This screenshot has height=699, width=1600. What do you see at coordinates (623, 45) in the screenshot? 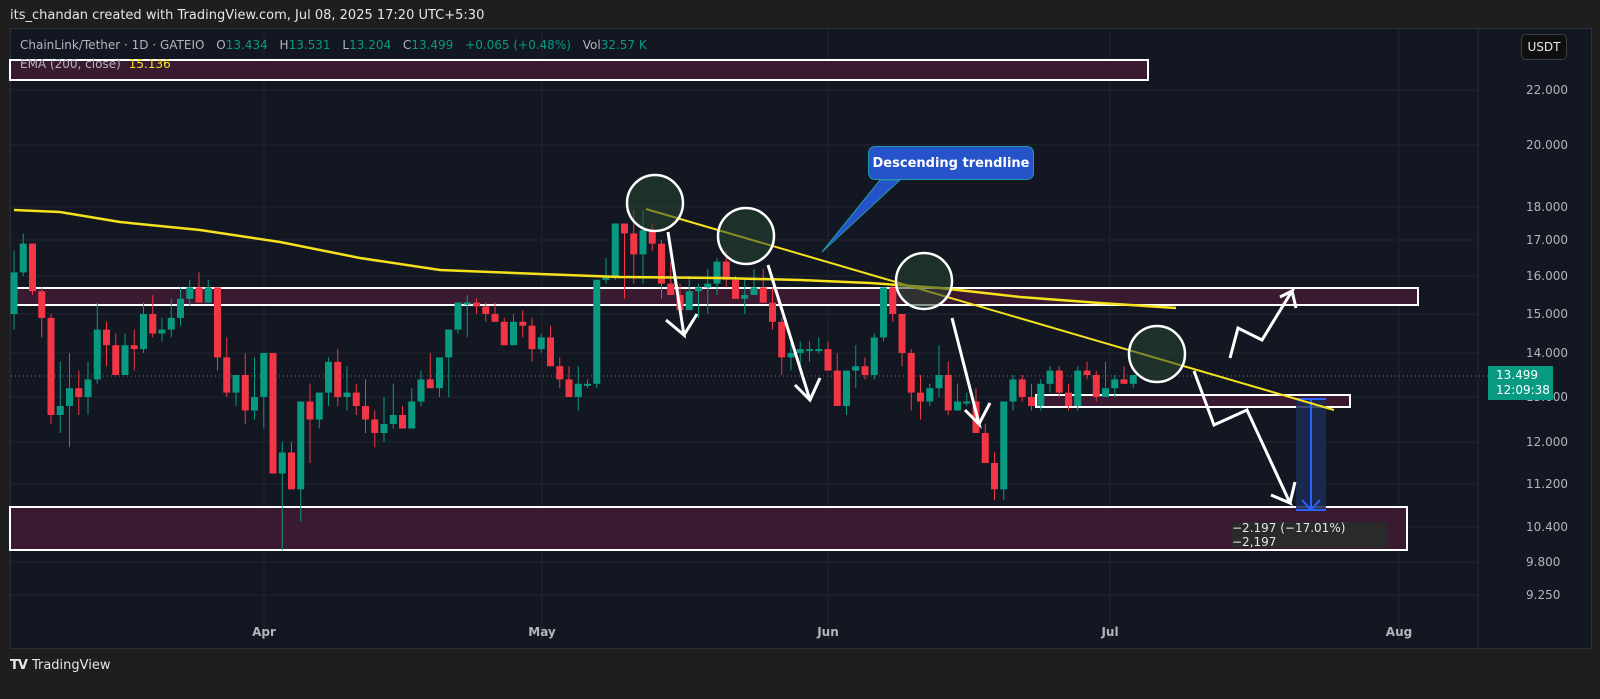
I see `volume-value: 32.57 K` at bounding box center [623, 45].